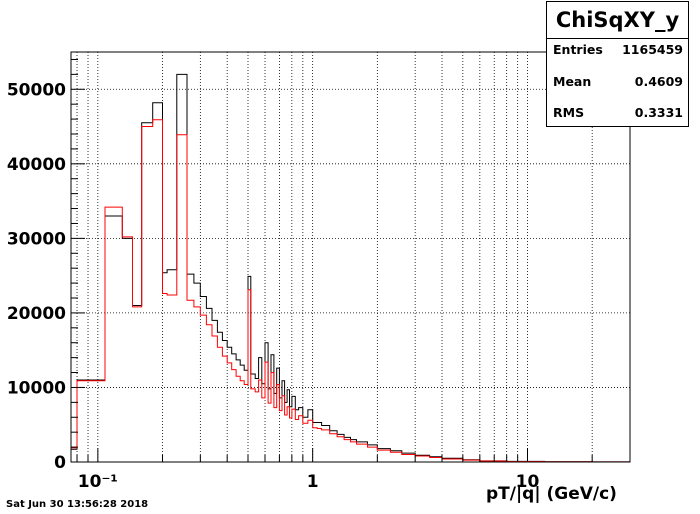 The height and width of the screenshot is (514, 700). I want to click on x-tick-label: 10, so click(528, 482).